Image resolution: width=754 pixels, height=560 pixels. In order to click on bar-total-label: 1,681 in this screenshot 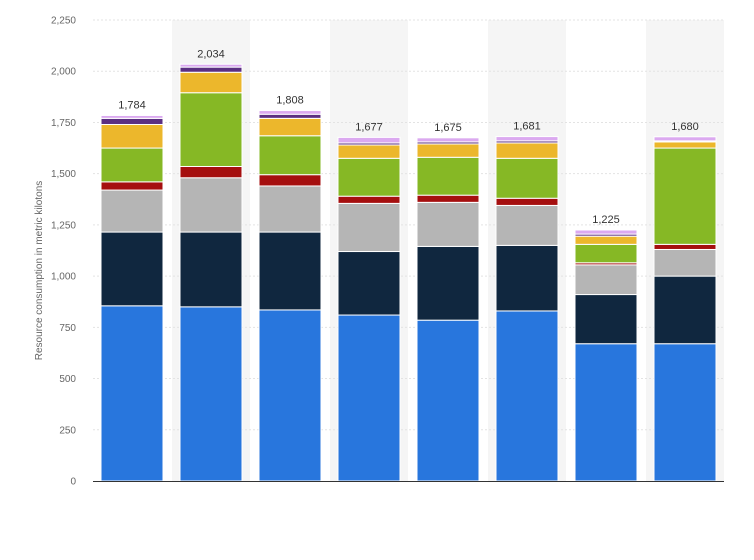, I will do `click(527, 127)`.